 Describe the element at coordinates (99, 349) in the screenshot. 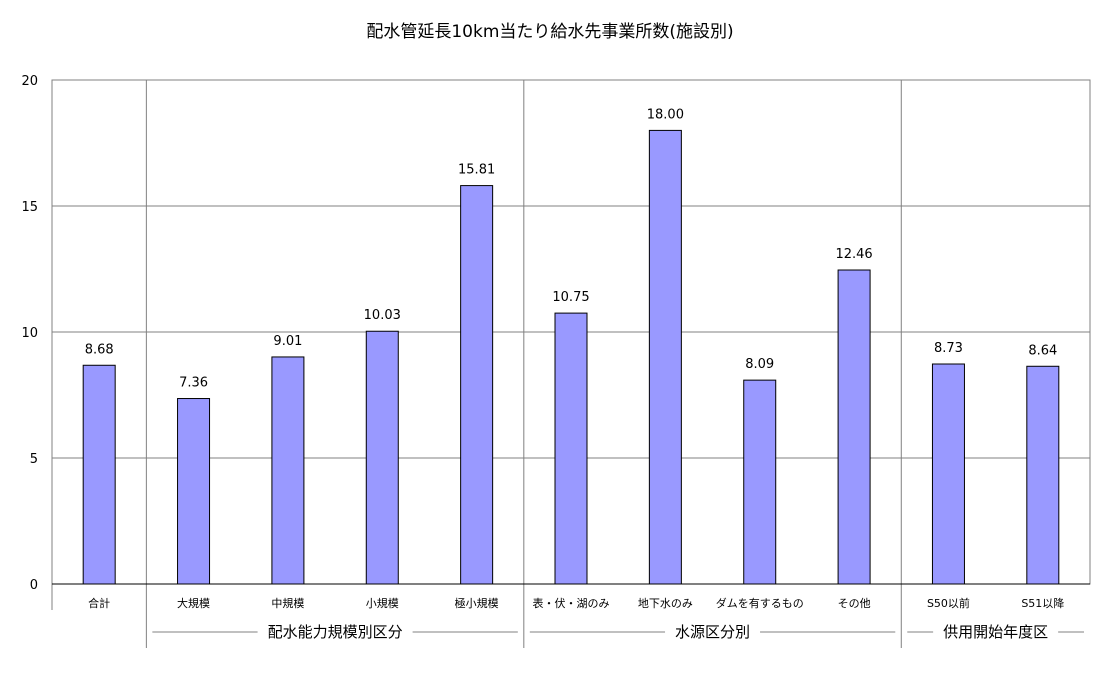

I see `data-label: 8.68` at that location.